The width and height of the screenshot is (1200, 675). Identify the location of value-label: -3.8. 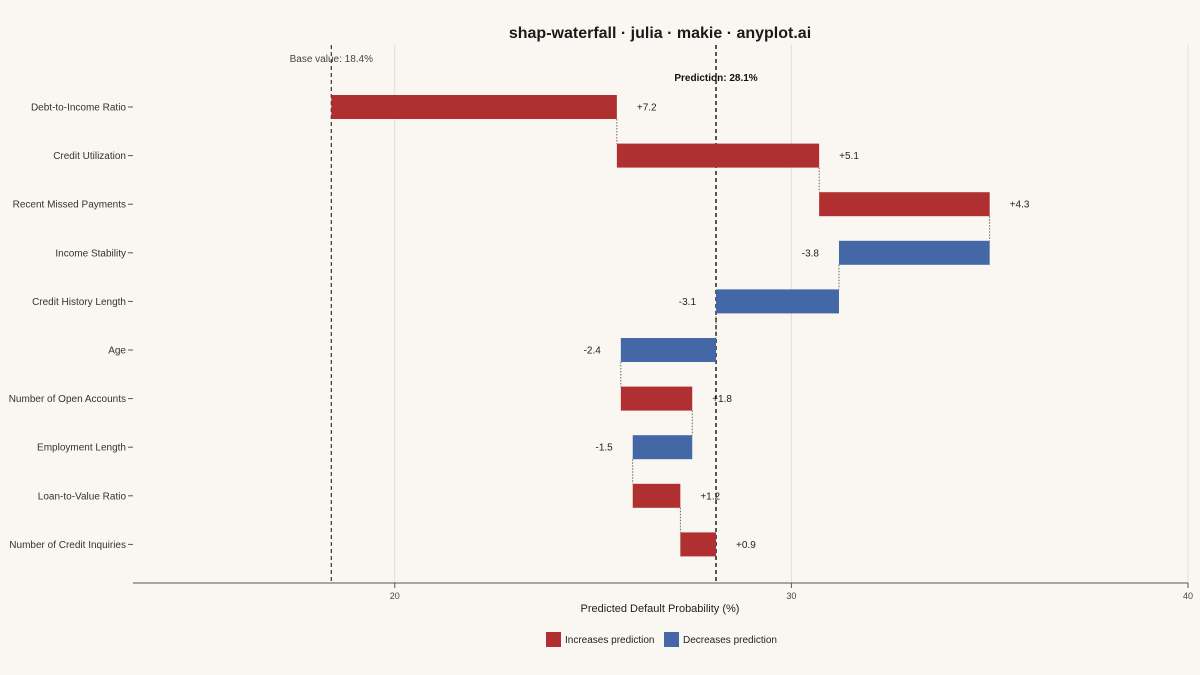
(811, 253).